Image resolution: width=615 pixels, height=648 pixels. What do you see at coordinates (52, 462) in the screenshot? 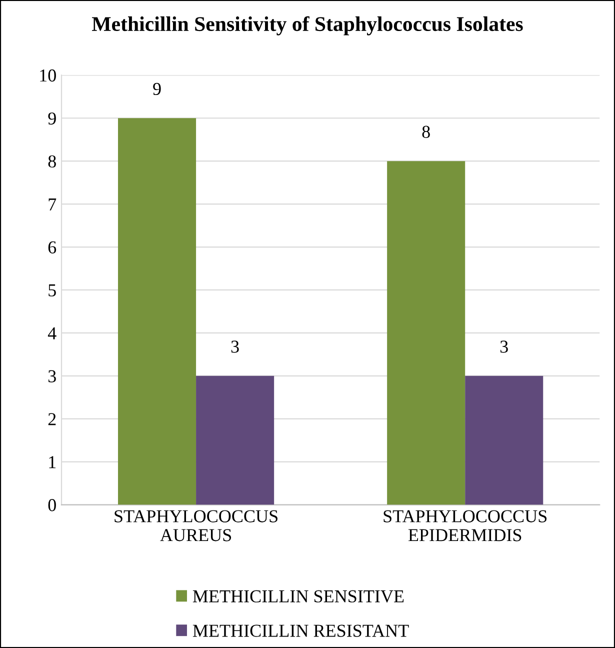
I see `y-tick-label: 1` at bounding box center [52, 462].